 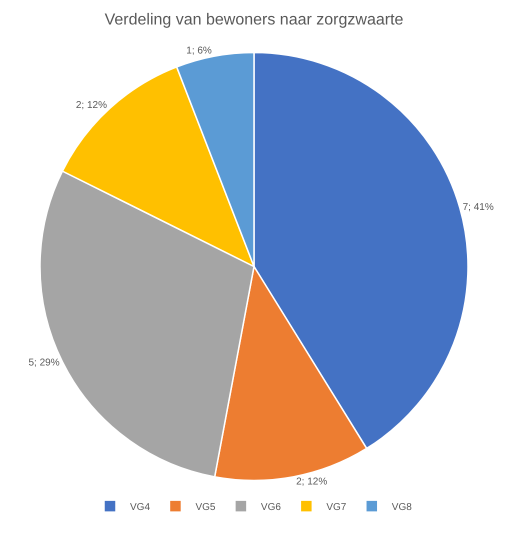 What do you see at coordinates (478, 208) in the screenshot?
I see `data-label: 7; 41%` at bounding box center [478, 208].